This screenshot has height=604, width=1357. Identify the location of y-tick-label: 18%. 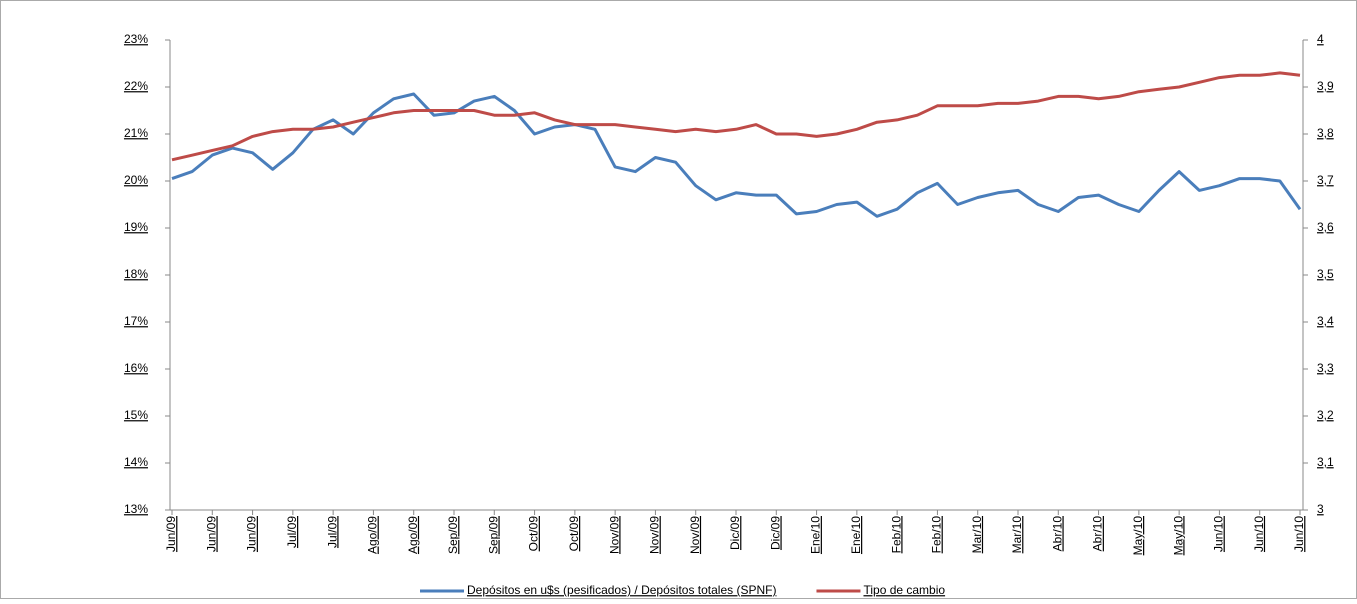
(136, 274).